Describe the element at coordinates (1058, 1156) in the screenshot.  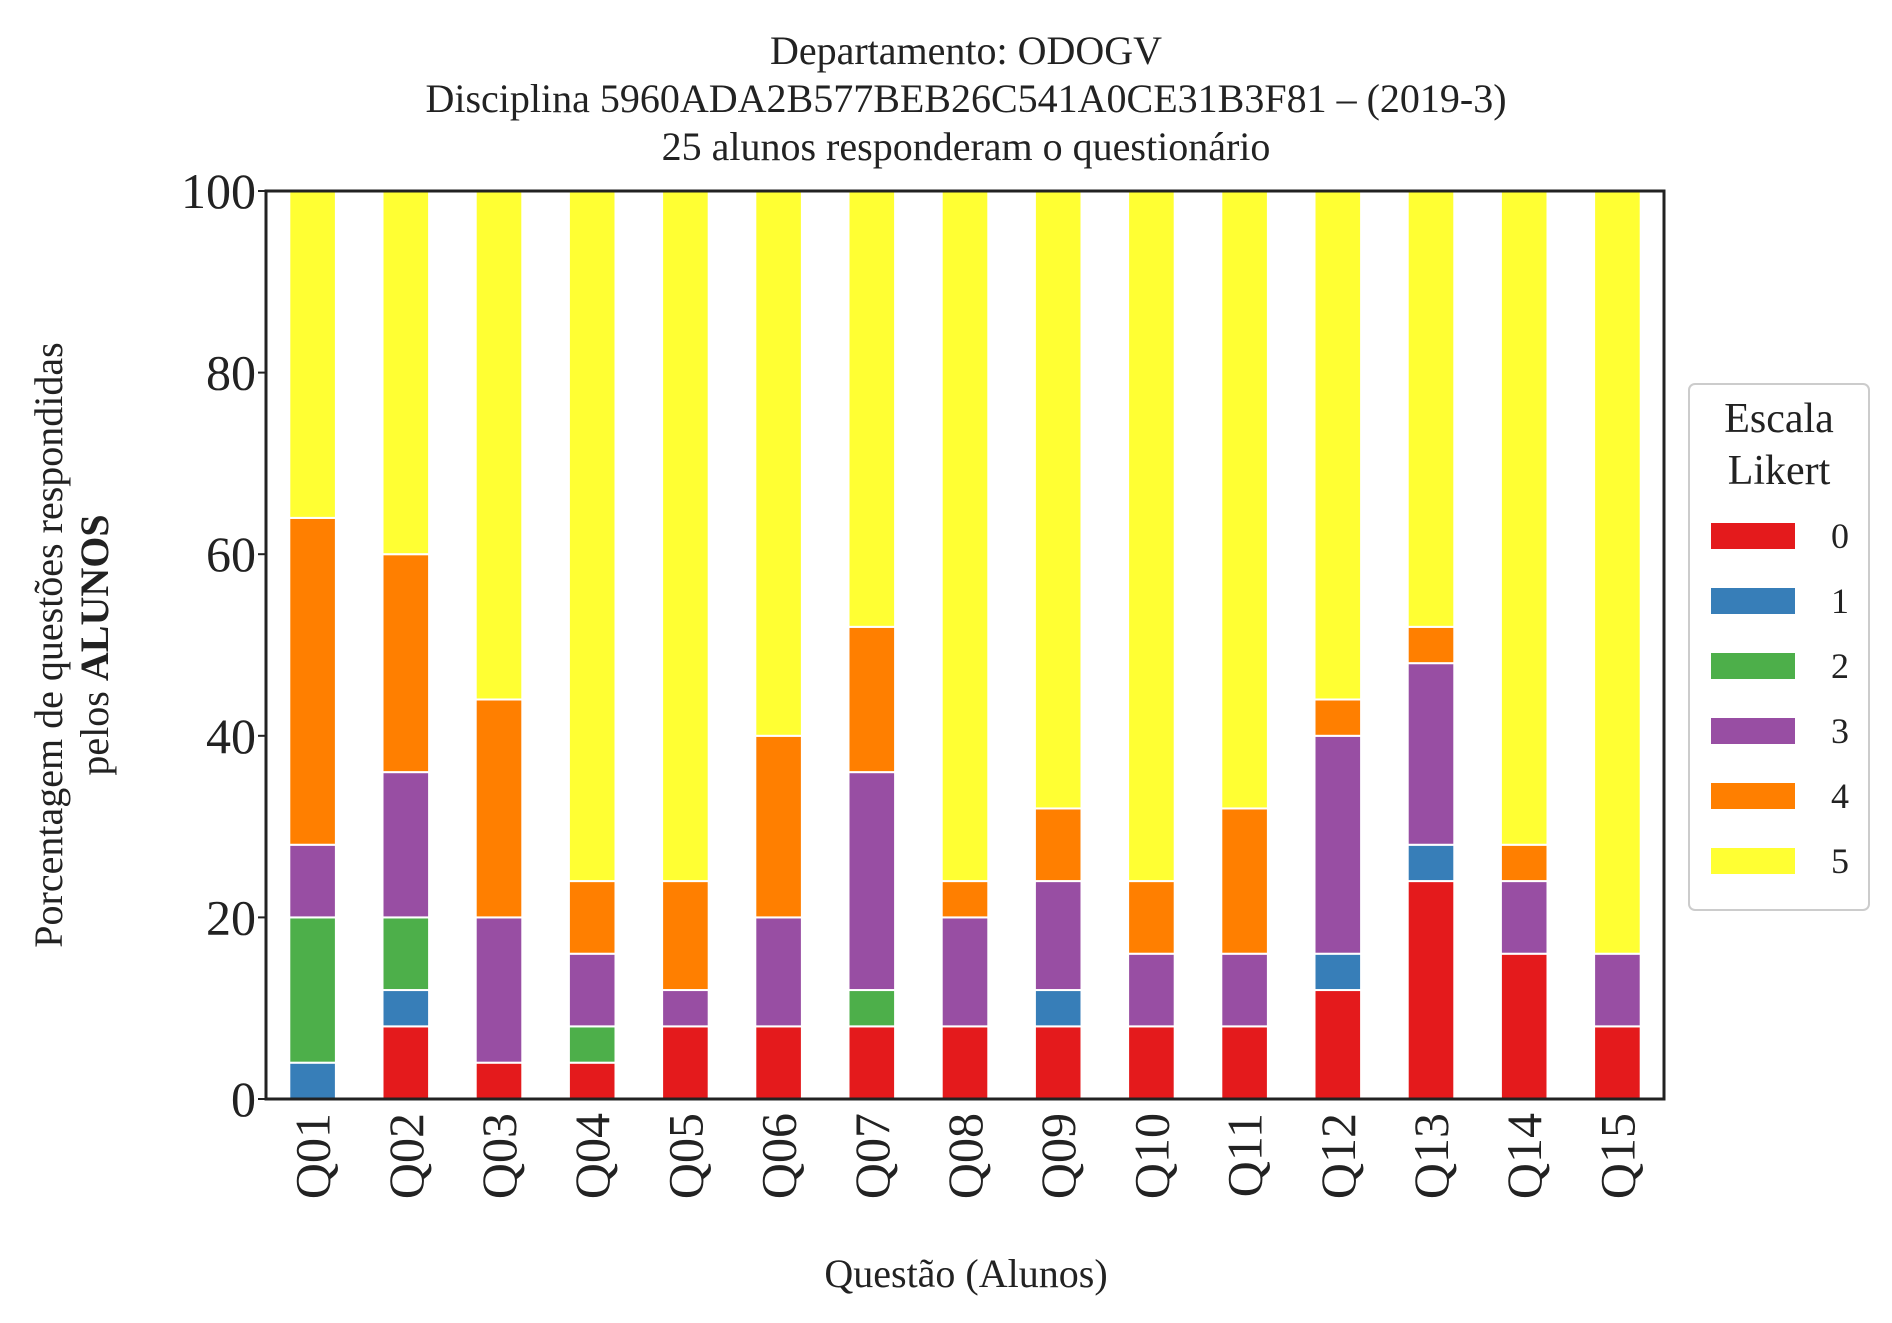
I see `x-tick-label-q09: Q09` at that location.